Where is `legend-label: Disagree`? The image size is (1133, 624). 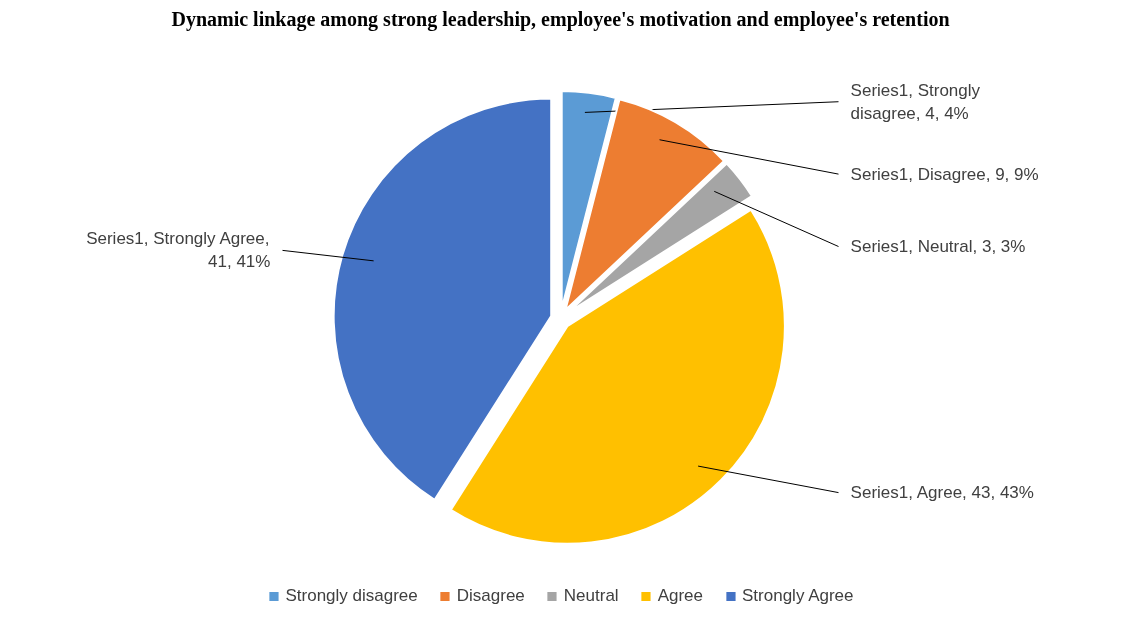
legend-label: Disagree is located at coordinates (490, 596).